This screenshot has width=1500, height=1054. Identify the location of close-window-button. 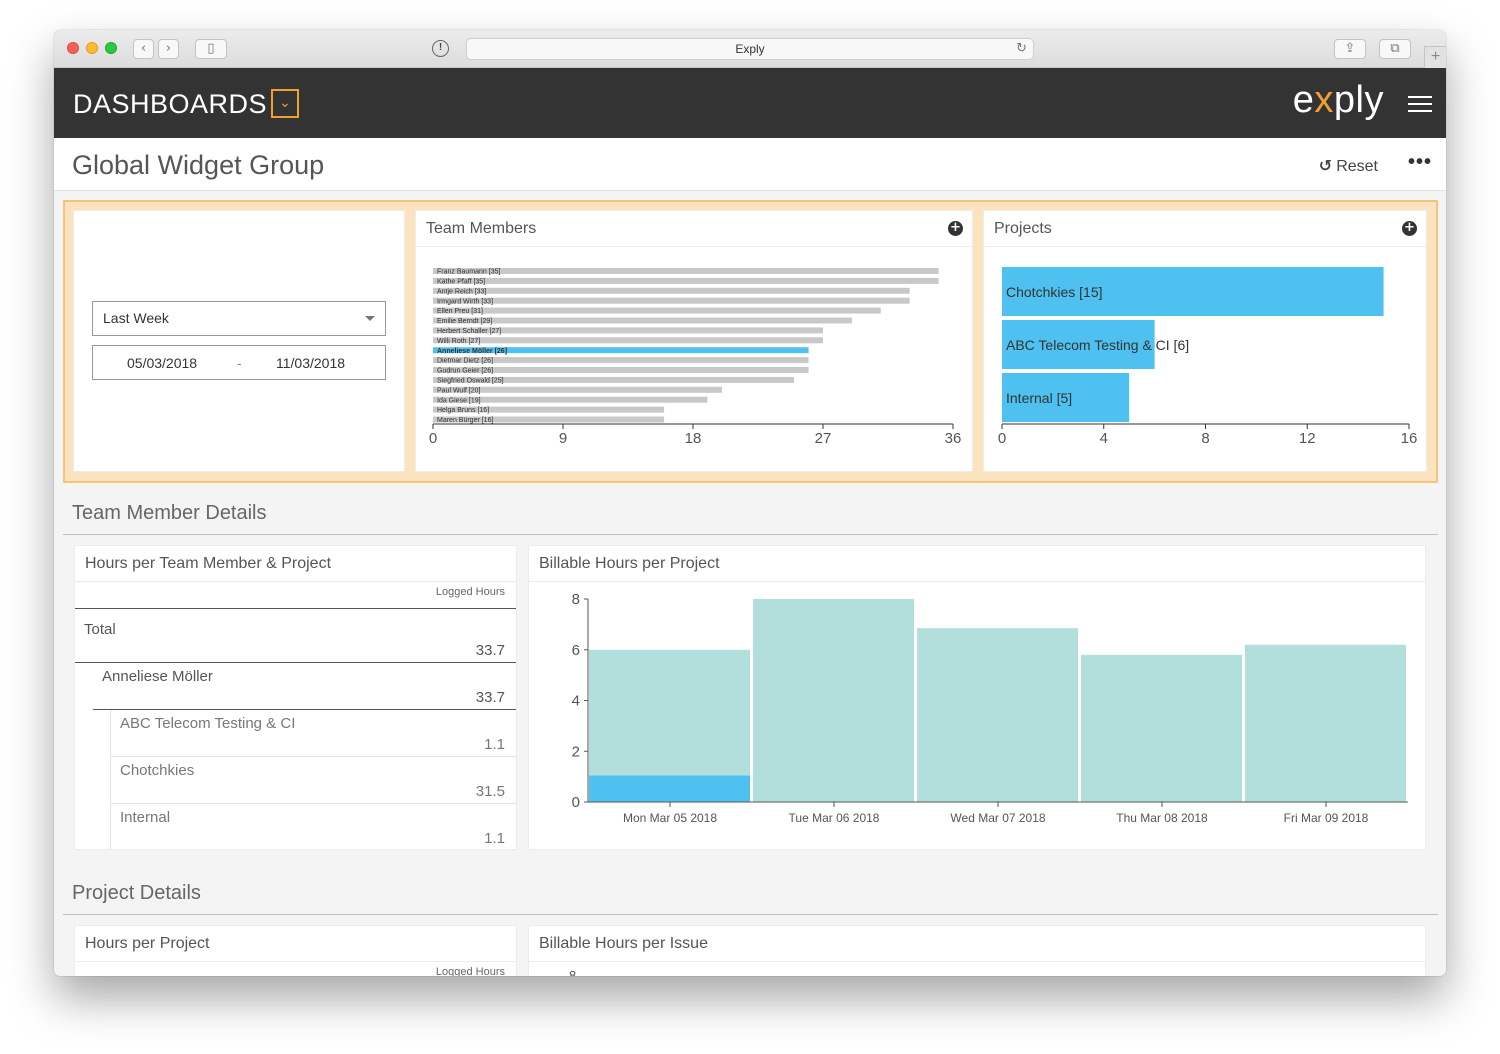
(73, 48).